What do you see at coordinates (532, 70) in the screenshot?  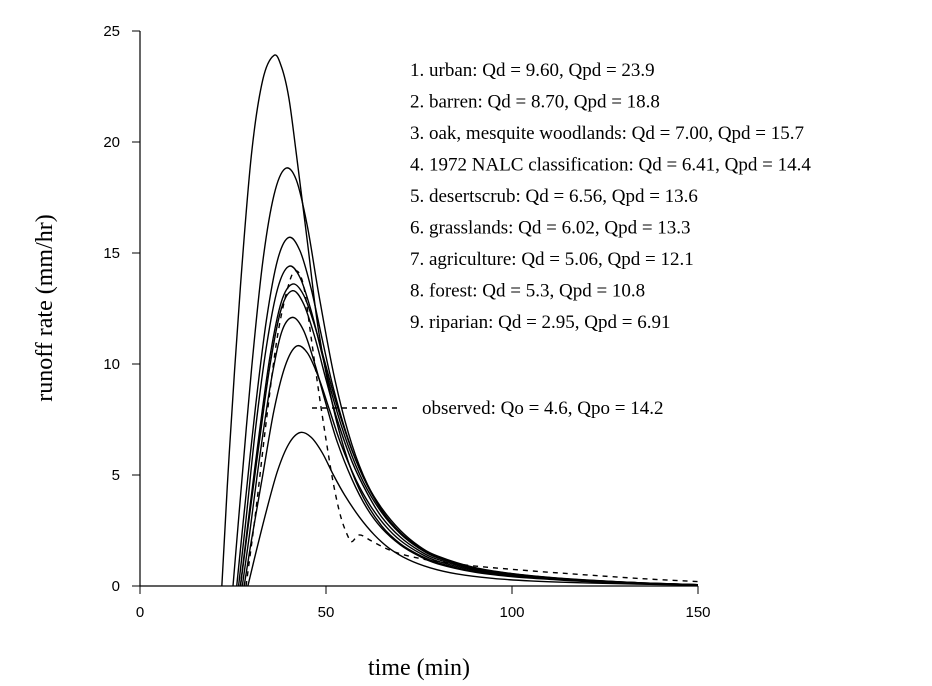 I see `legend-entry-1: 1. urban: Qd = 9.60, Qpd = 23.9` at bounding box center [532, 70].